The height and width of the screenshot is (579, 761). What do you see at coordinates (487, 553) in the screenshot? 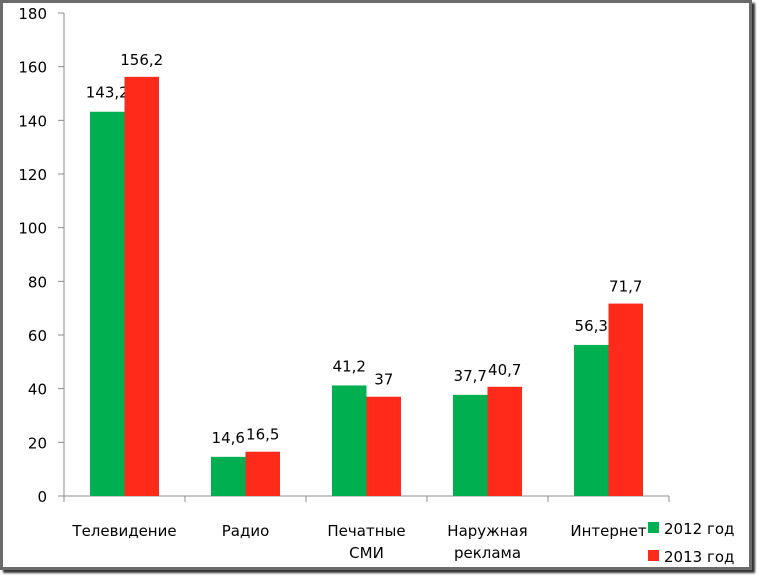
I see `x-tick-label: реклама` at bounding box center [487, 553].